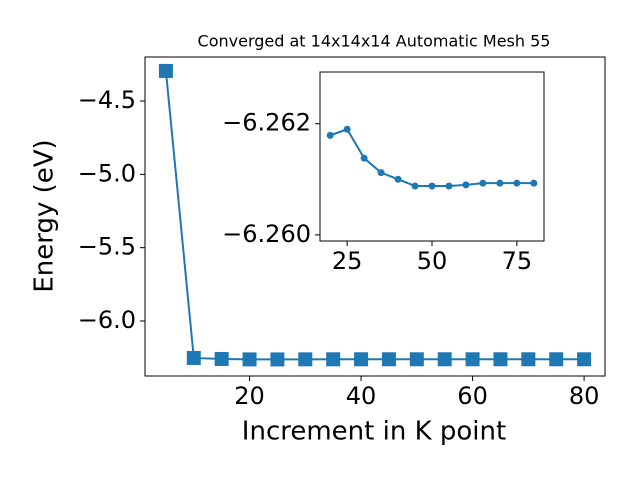 The width and height of the screenshot is (640, 480). I want to click on x-axis-label: Increment in K point, so click(374, 432).